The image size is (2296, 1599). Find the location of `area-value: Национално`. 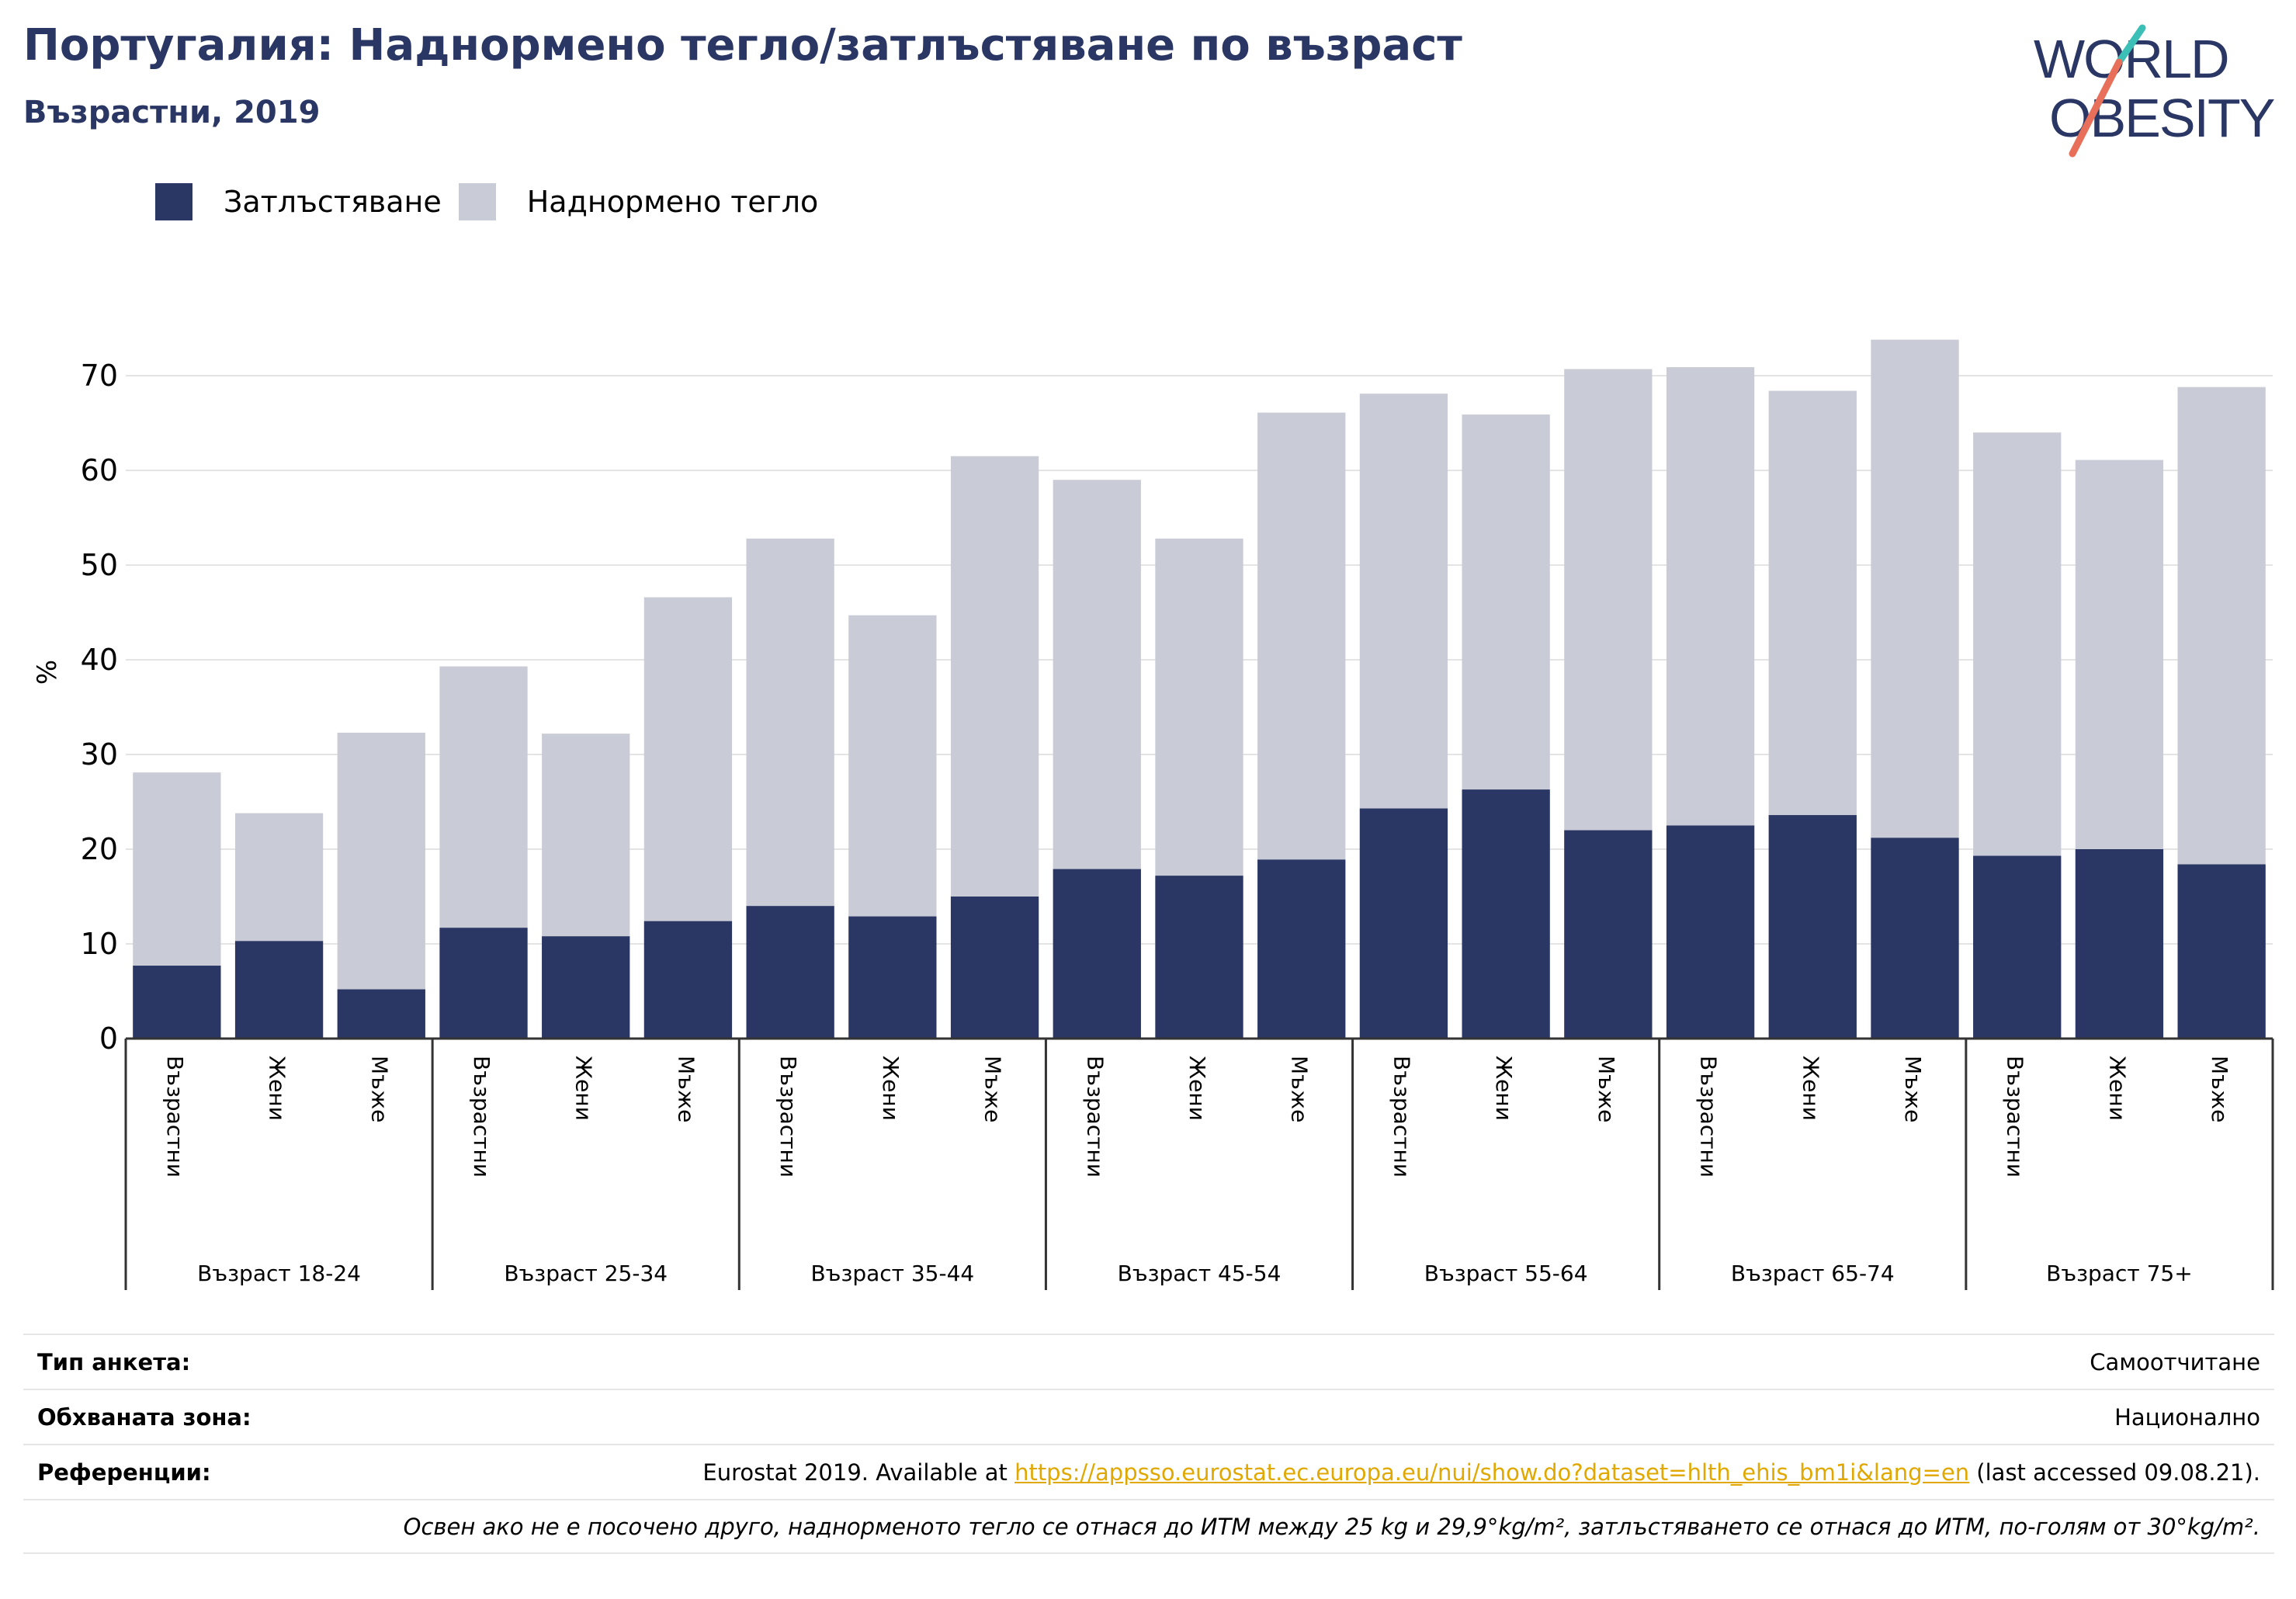

area-value: Национално is located at coordinates (2187, 1417).